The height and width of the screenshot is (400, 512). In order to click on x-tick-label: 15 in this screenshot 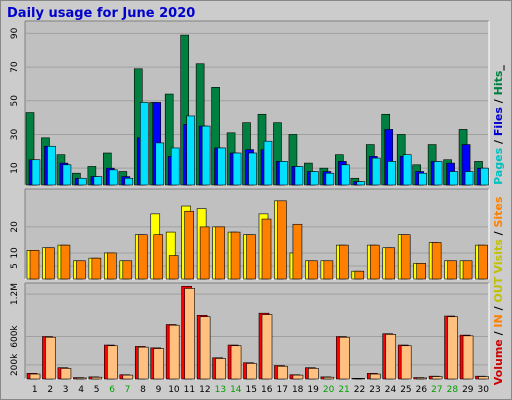, I will do `click(251, 390)`.